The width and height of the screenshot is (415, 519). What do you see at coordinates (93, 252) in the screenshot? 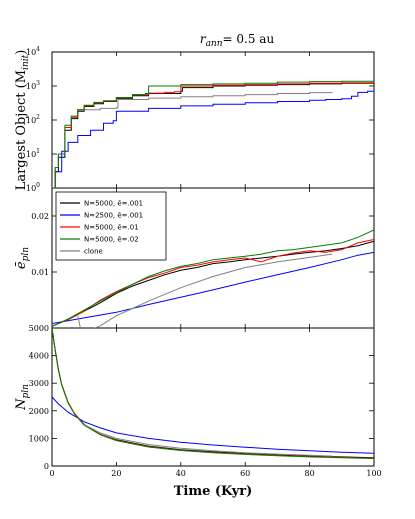
I see `legend-label: clone` at bounding box center [93, 252].